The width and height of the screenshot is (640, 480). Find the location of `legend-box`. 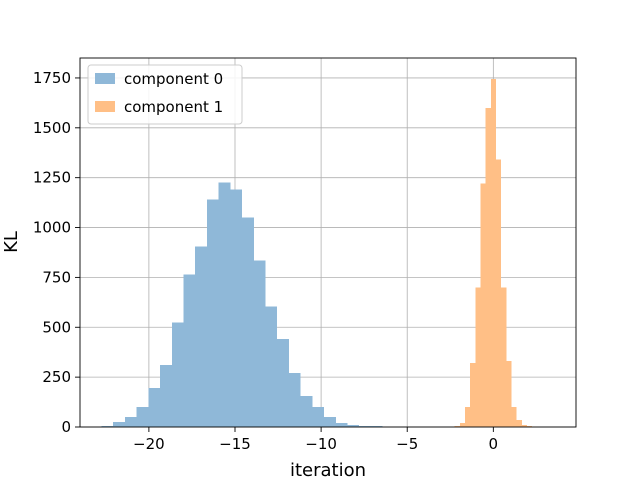

legend-box is located at coordinates (165, 94).